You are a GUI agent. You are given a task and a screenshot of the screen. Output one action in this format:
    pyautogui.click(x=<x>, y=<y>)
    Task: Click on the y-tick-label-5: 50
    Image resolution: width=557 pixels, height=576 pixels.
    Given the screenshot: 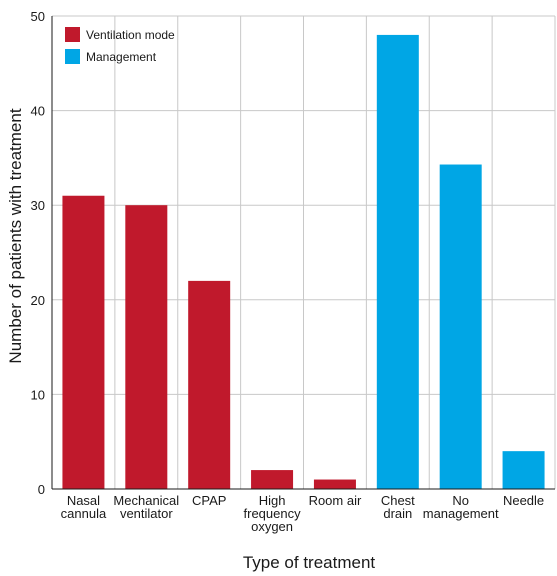 What is the action you would take?
    pyautogui.click(x=38, y=16)
    